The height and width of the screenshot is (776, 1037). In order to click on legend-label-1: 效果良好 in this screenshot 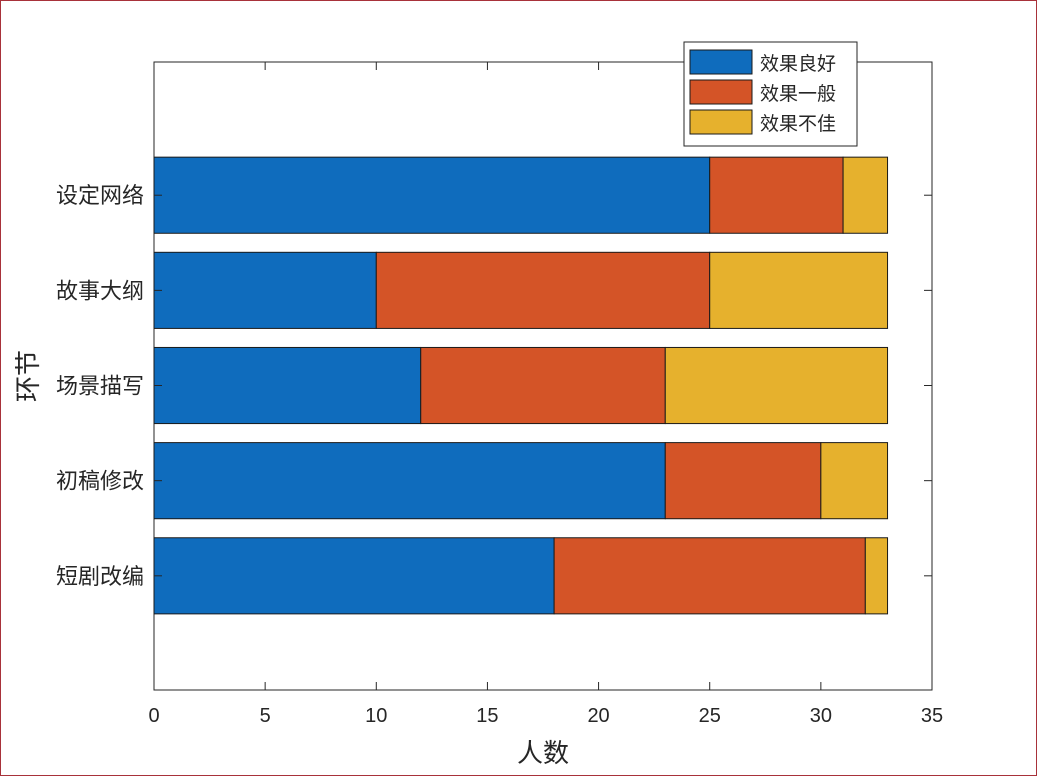, I will do `click(798, 64)`.